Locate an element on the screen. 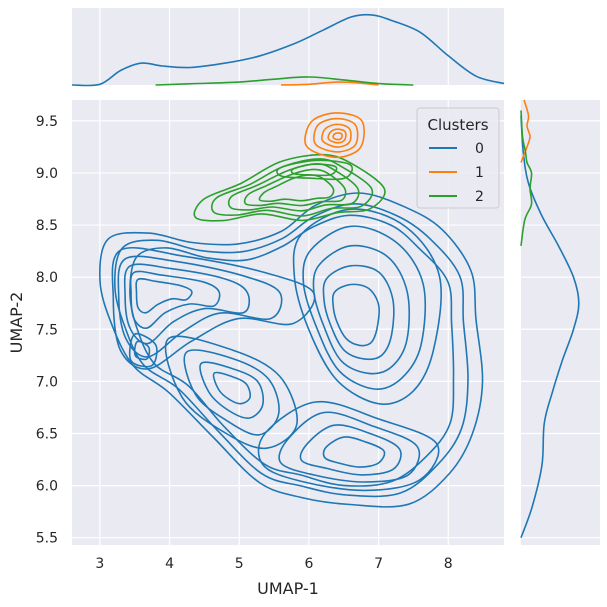 This screenshot has width=607, height=607. y-tick-label: 5.5 is located at coordinates (47, 539).